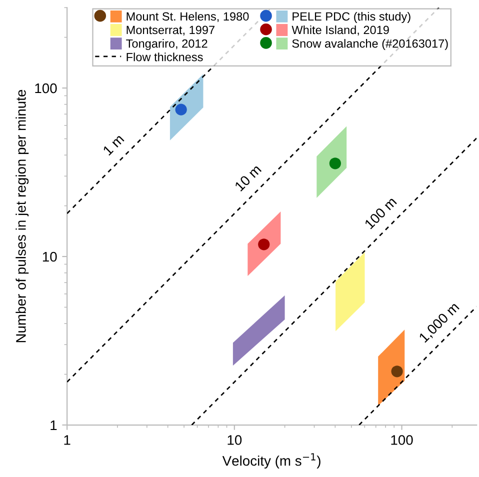  What do you see at coordinates (67, 440) in the screenshot?
I see `x-tick-label: 1` at bounding box center [67, 440].